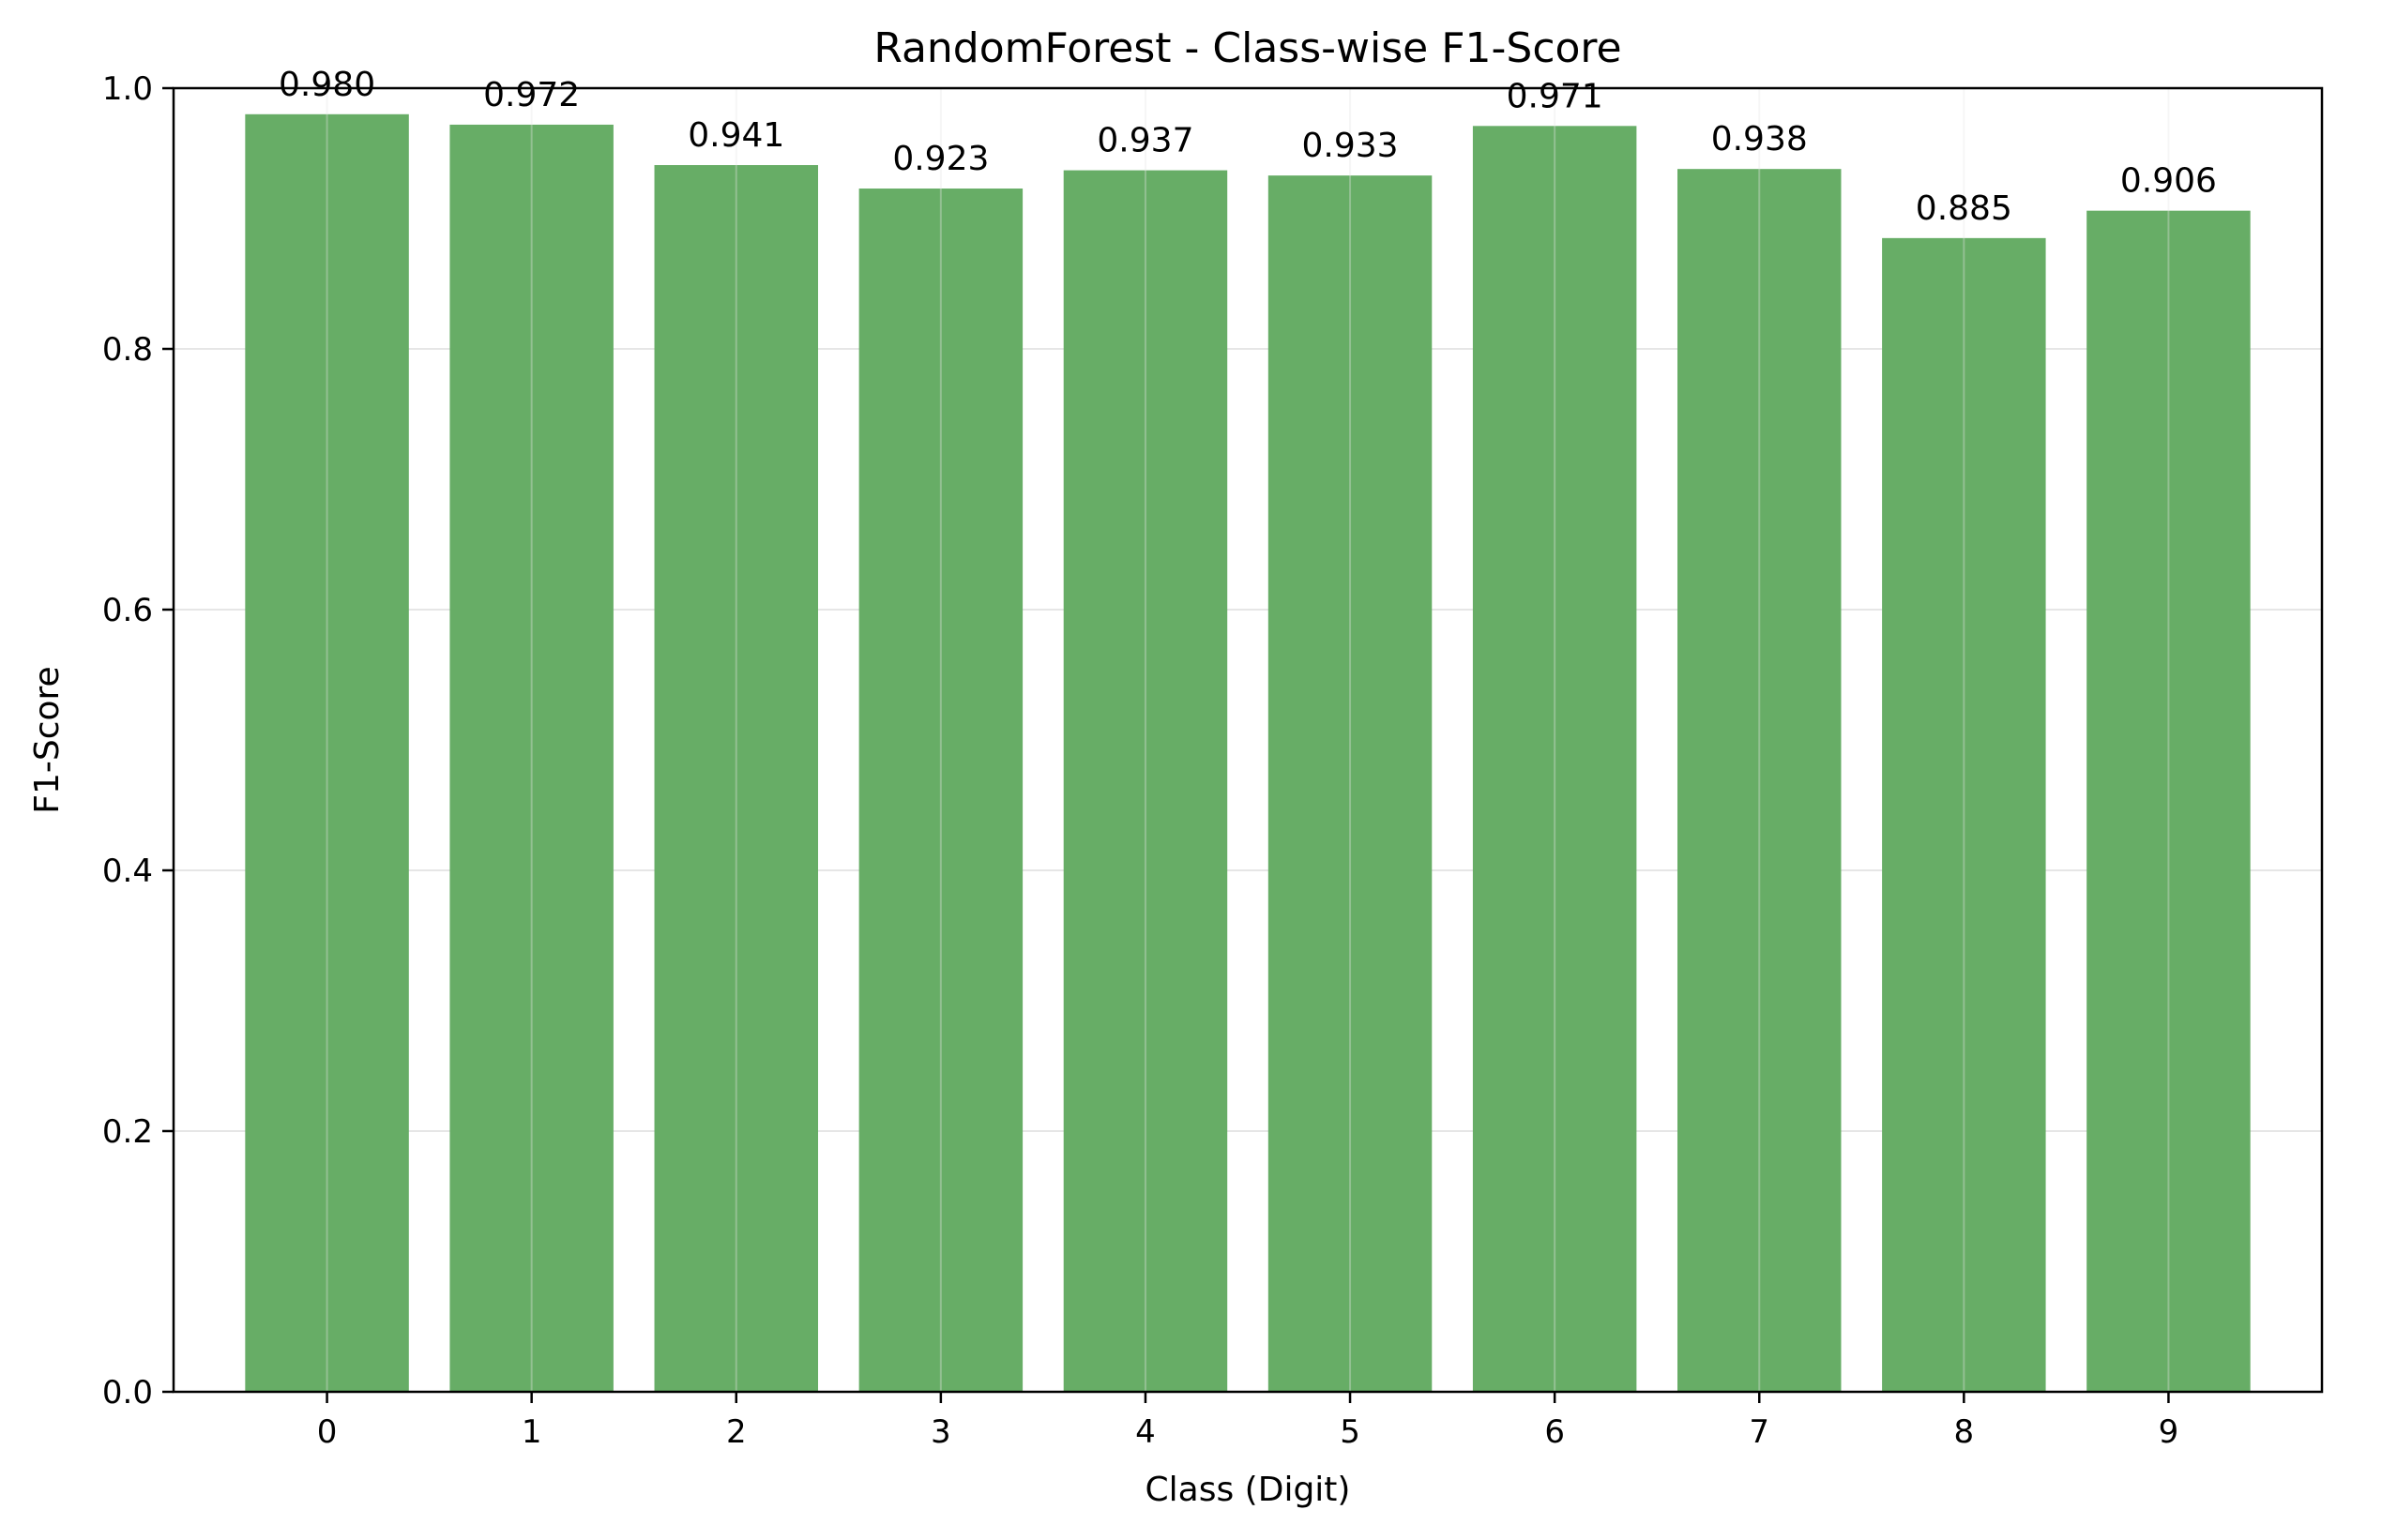 The width and height of the screenshot is (2382, 1540). What do you see at coordinates (1248, 1490) in the screenshot?
I see `x-axis-label: Class (Digit)` at bounding box center [1248, 1490].